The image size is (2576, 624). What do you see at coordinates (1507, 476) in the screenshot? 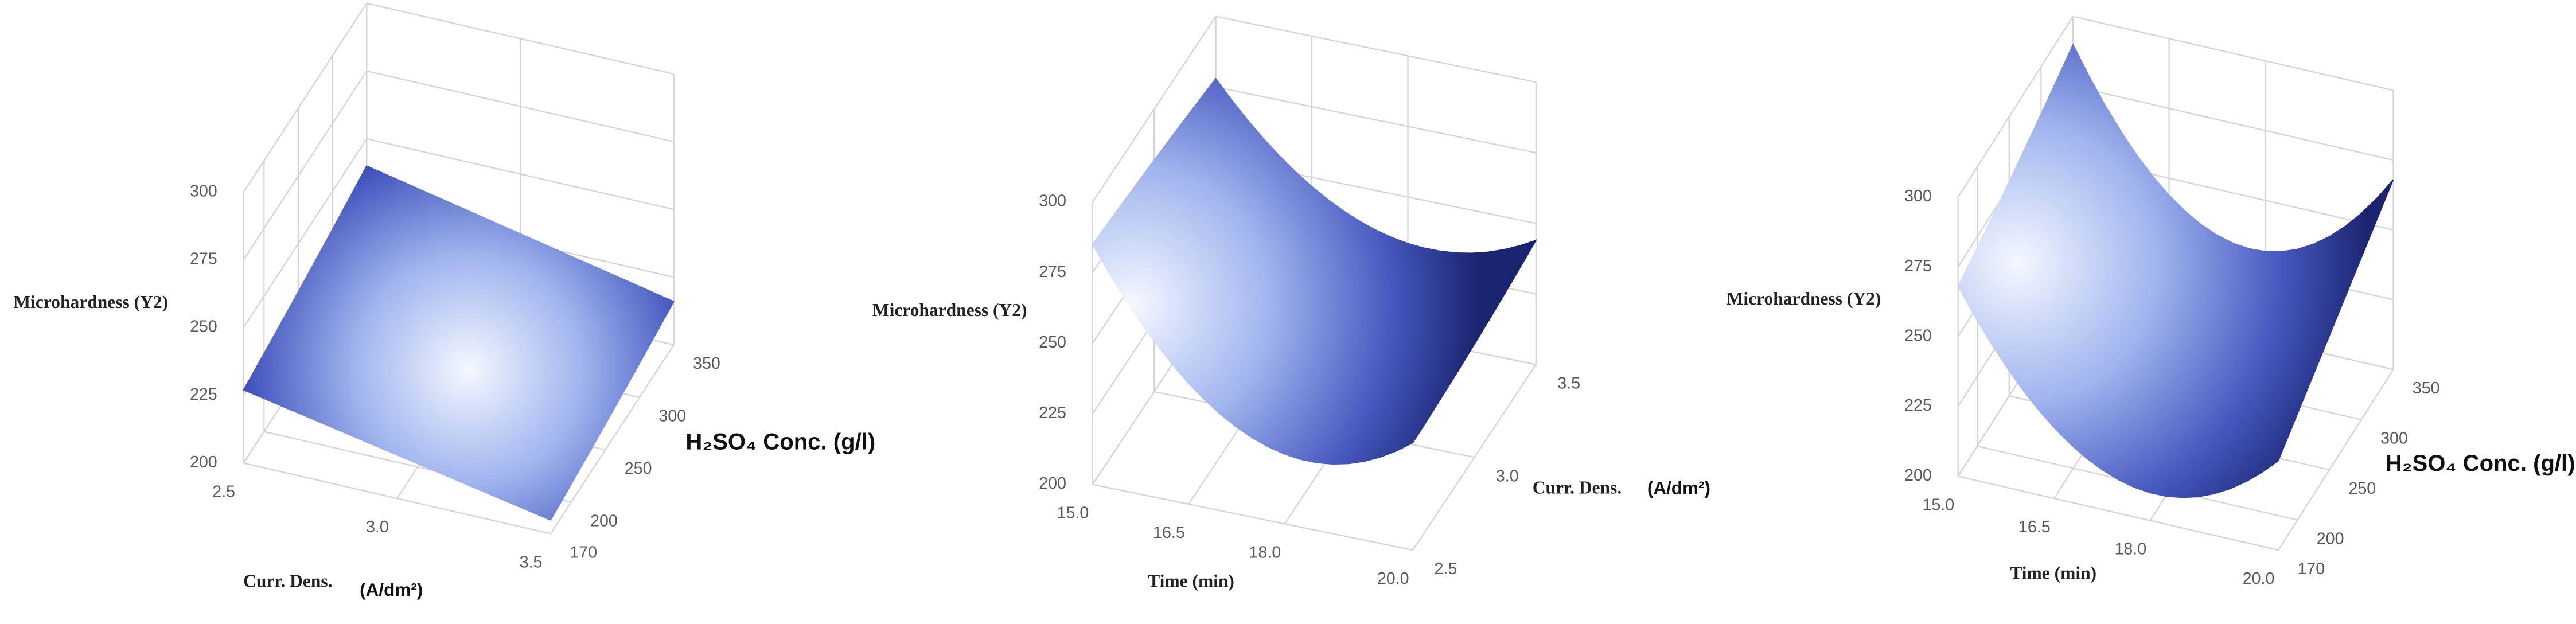
I see `y-tick-label: 3.0` at bounding box center [1507, 476].